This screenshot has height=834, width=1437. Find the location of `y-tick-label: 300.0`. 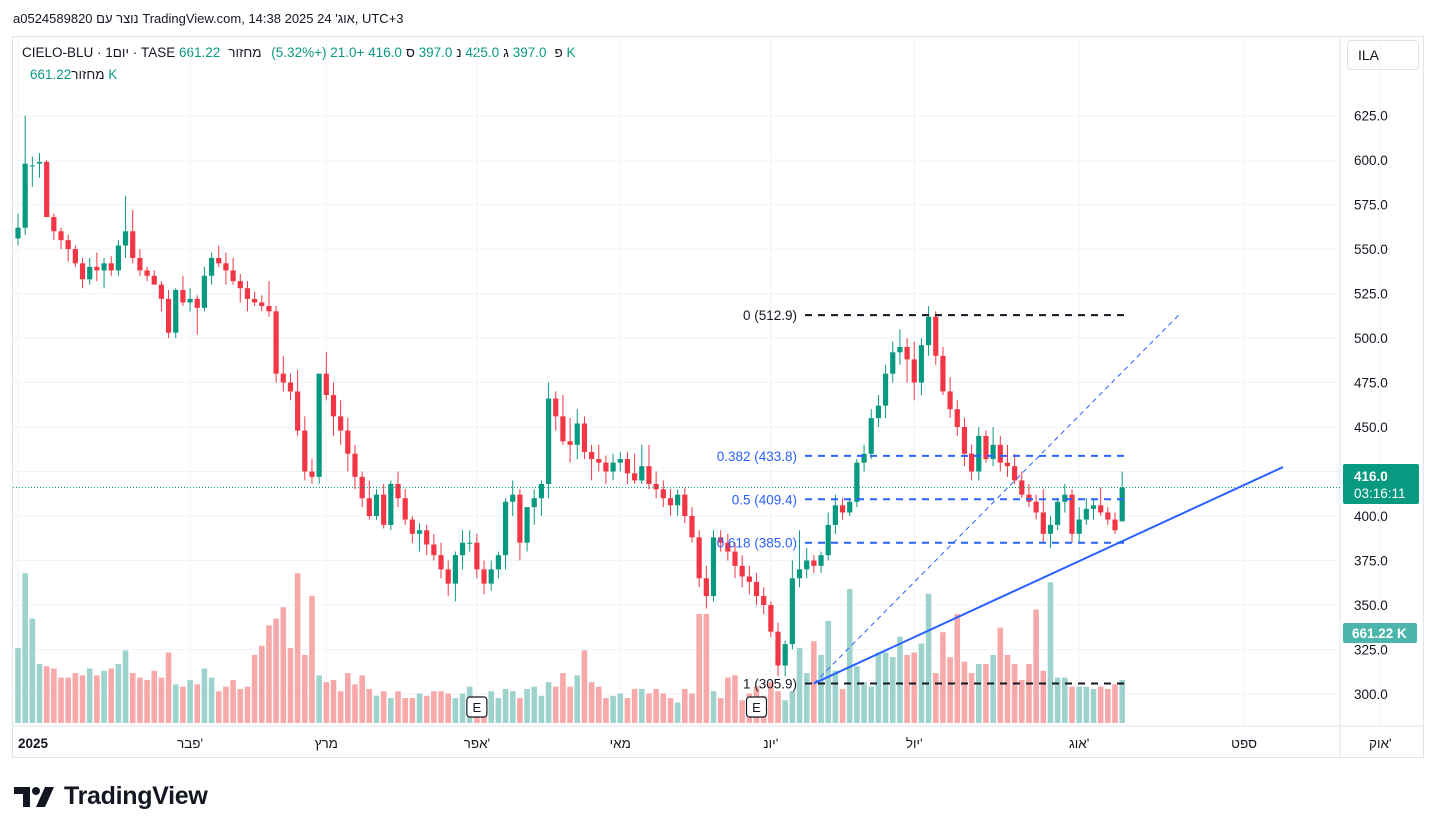

y-tick-label: 300.0 is located at coordinates (1371, 694).